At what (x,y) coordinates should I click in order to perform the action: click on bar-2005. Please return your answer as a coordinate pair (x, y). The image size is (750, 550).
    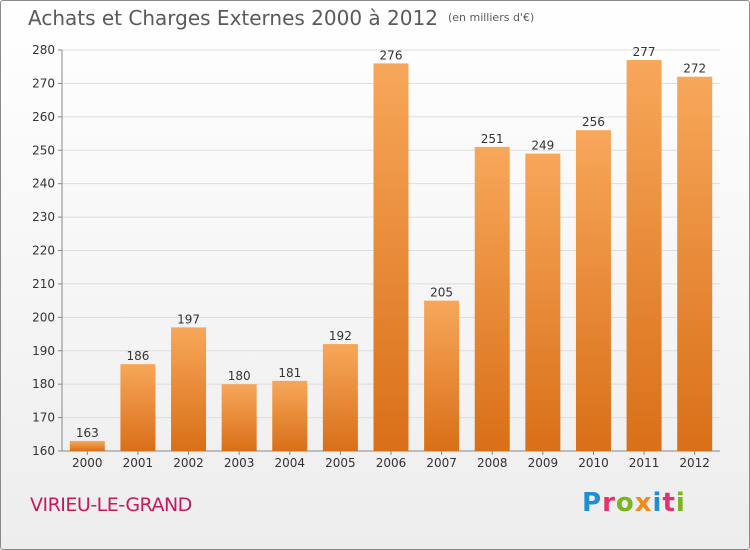
    Looking at the image, I should click on (340, 397).